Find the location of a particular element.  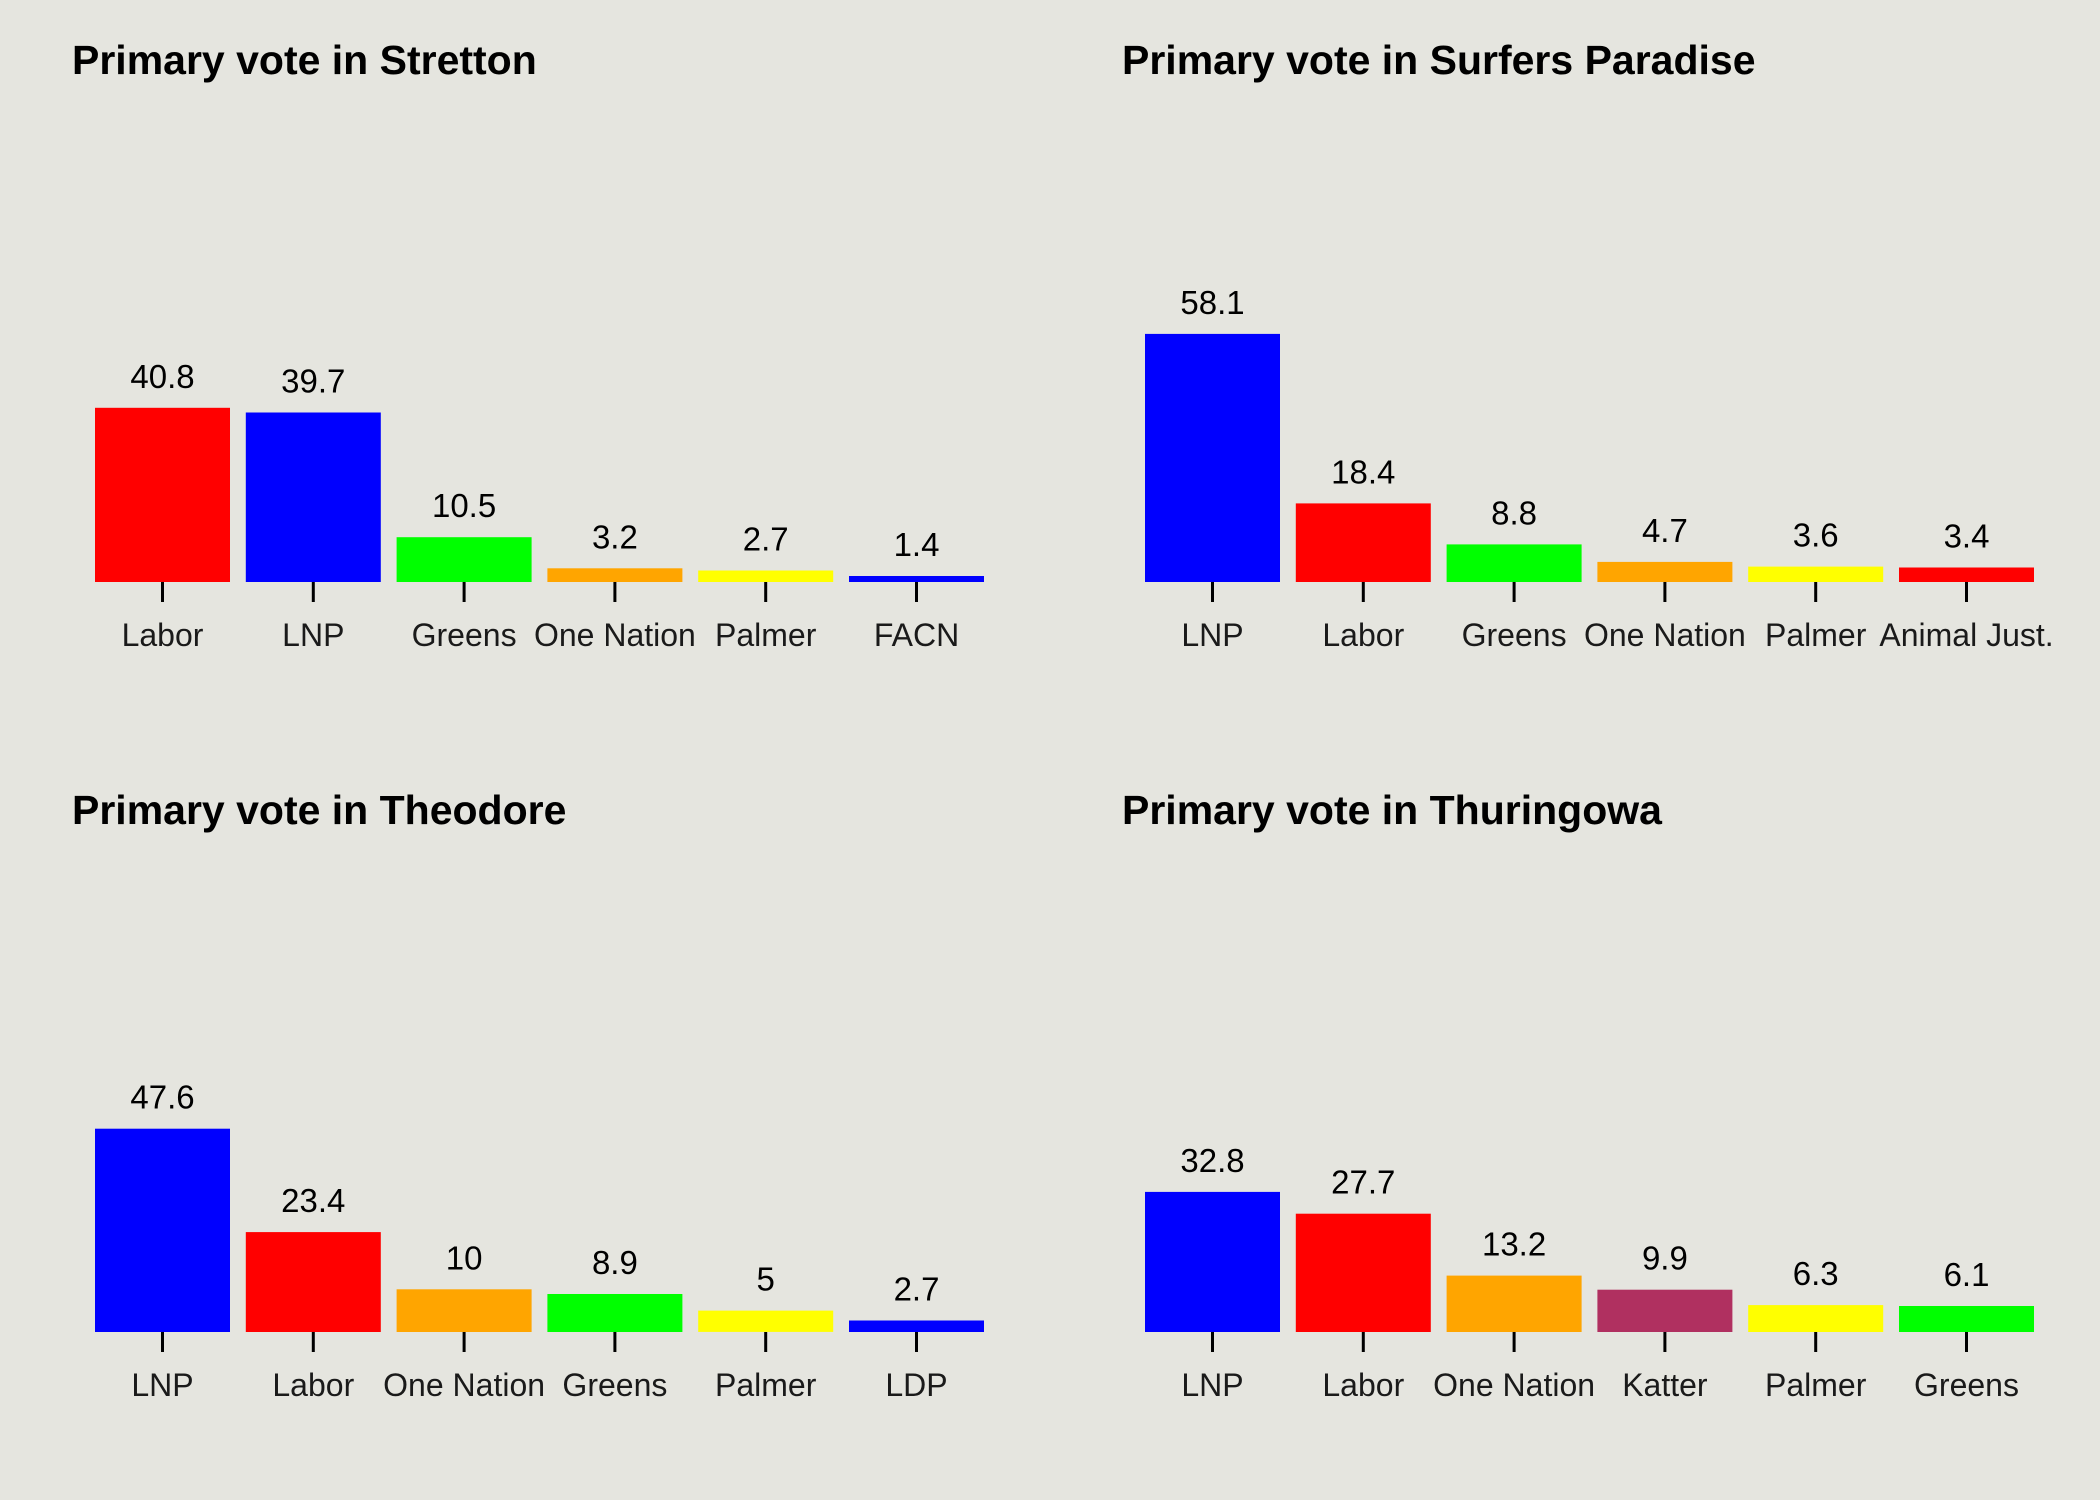

data-label-one-nation: 3.2 is located at coordinates (615, 536).